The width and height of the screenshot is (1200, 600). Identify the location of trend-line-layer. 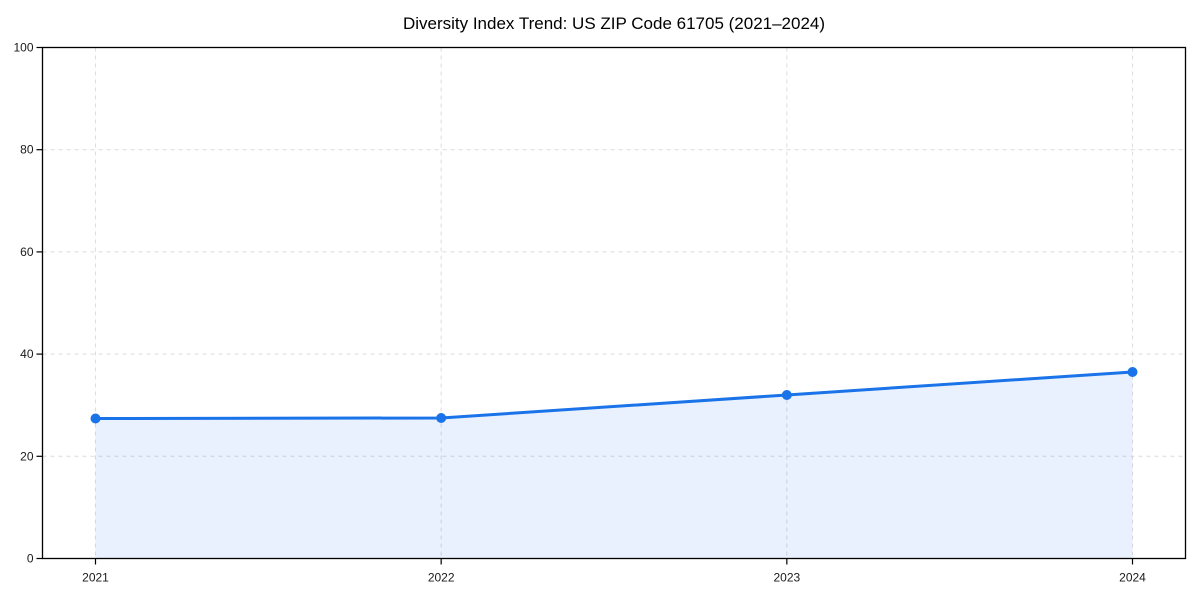
(614, 395).